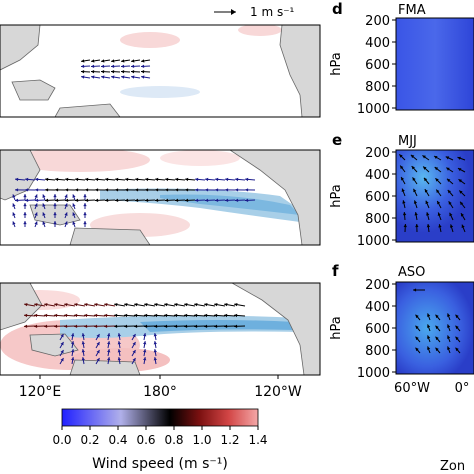  What do you see at coordinates (376, 65) in the screenshot?
I see `y-ticks-d: 200 400 600 800 1000` at bounding box center [376, 65].